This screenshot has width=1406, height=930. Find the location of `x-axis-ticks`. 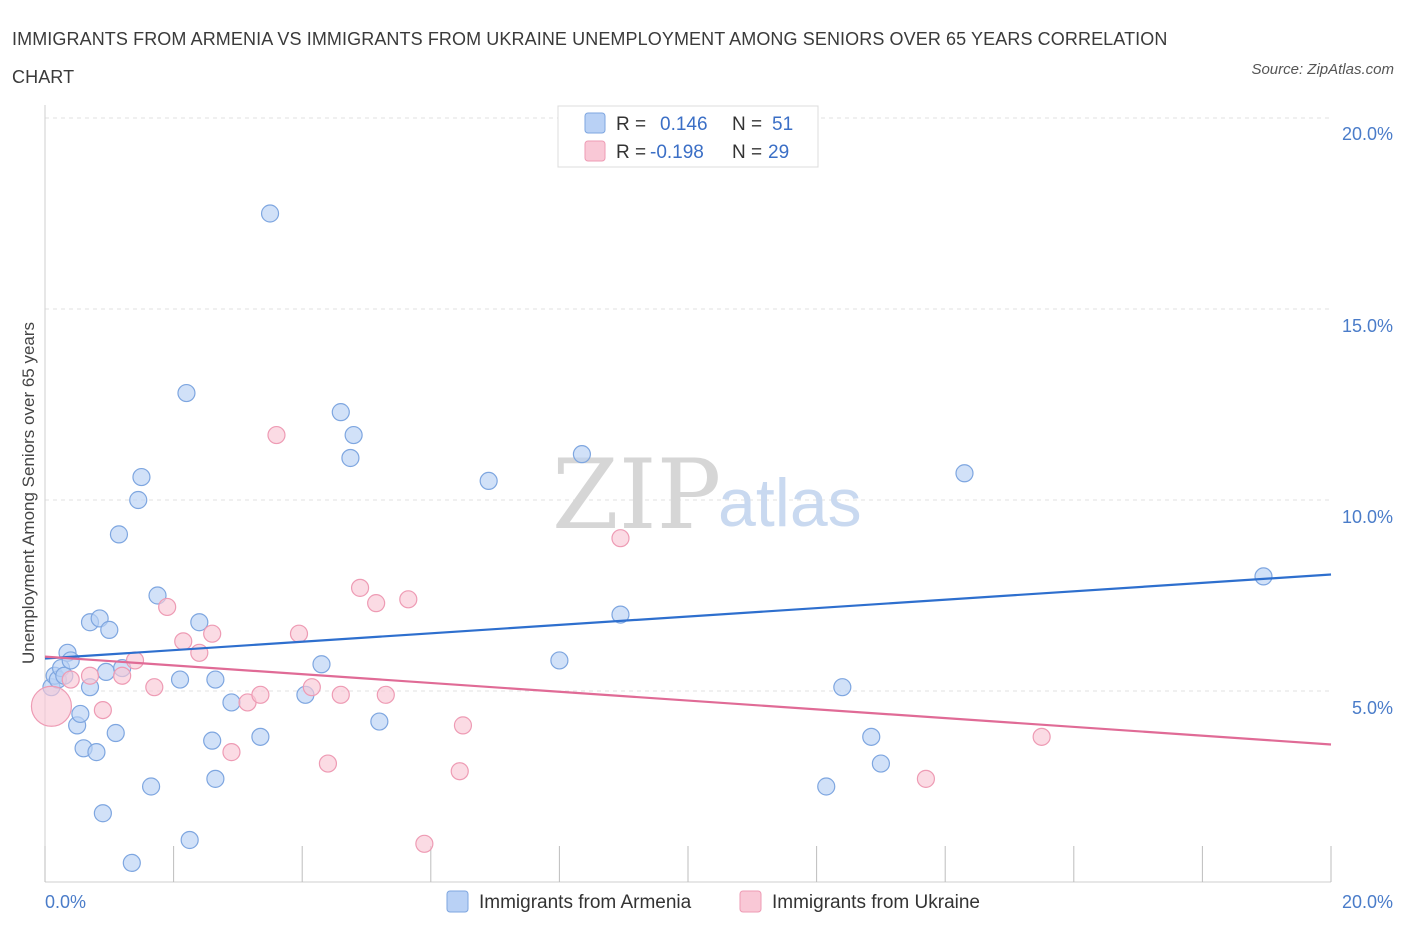

x-axis-ticks is located at coordinates (688, 864).